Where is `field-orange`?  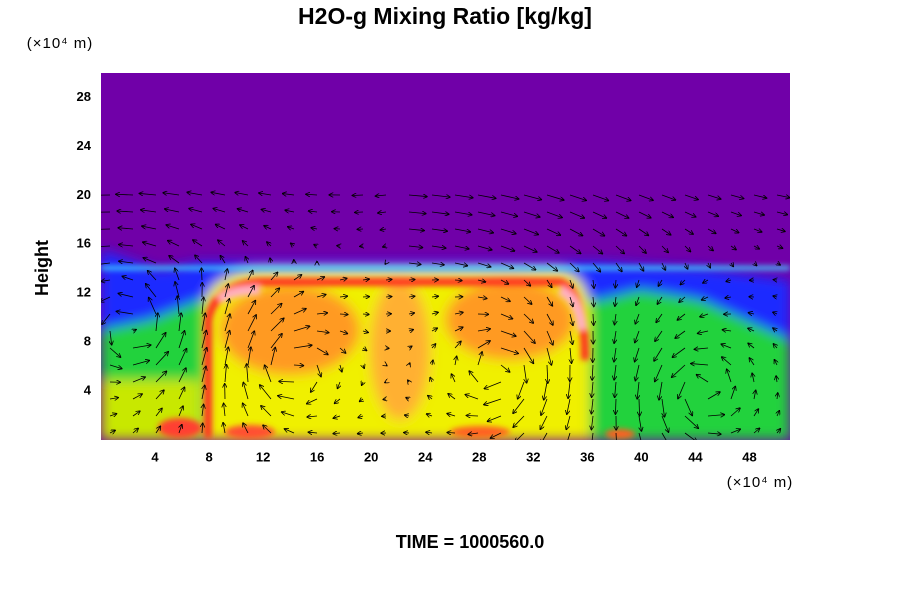
field-orange is located at coordinates (400, 350).